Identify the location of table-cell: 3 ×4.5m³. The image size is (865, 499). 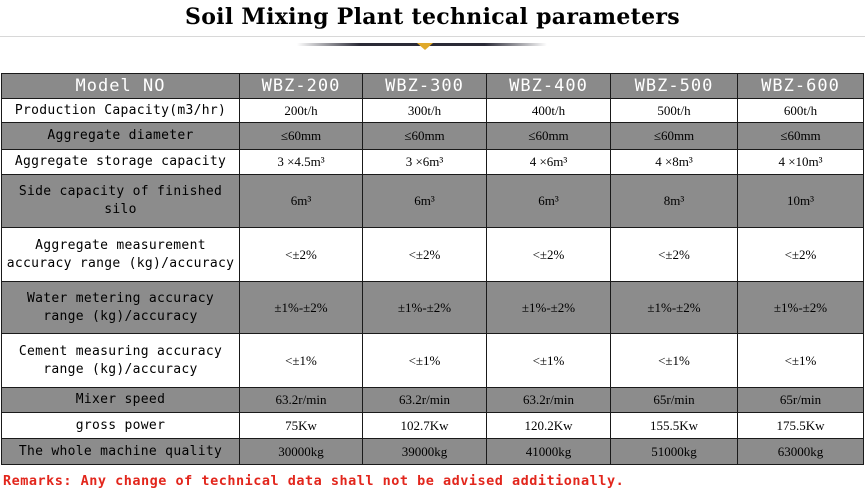
(301, 162).